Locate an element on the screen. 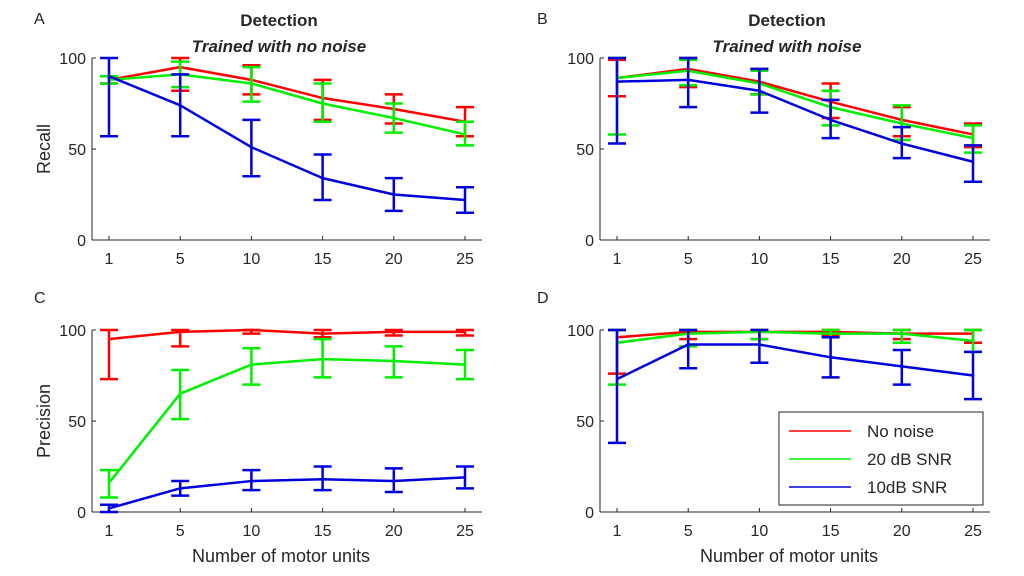 This screenshot has width=1024, height=576. x-axis-label: Number of motor units is located at coordinates (281, 556).